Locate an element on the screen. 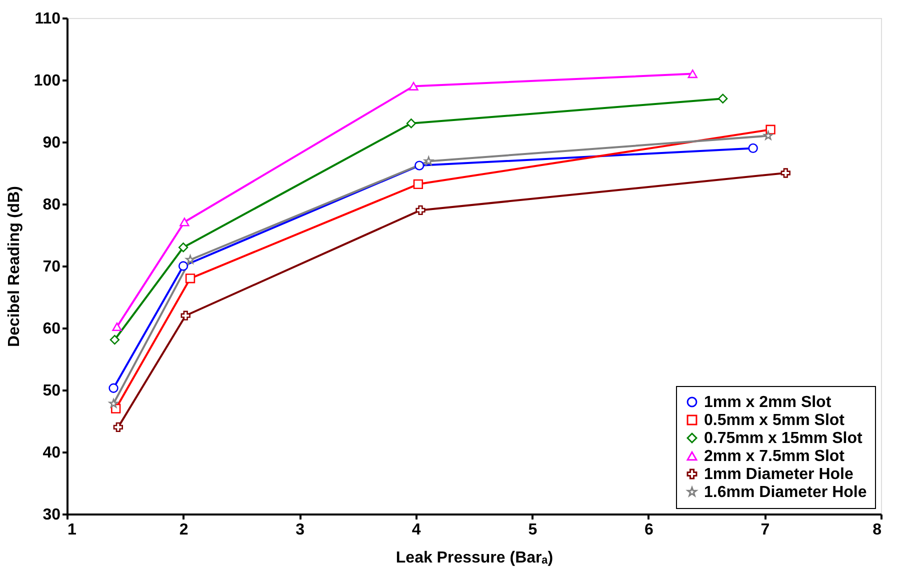  x-tick-label: 1 is located at coordinates (72, 530).